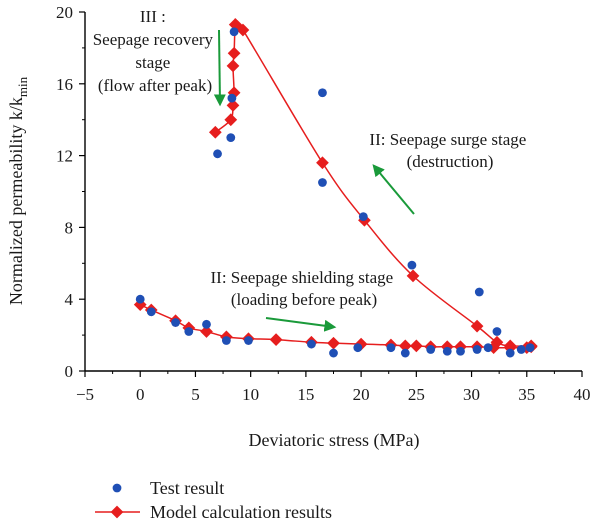 The width and height of the screenshot is (600, 526). I want to click on legend-model-marker, so click(117, 512).